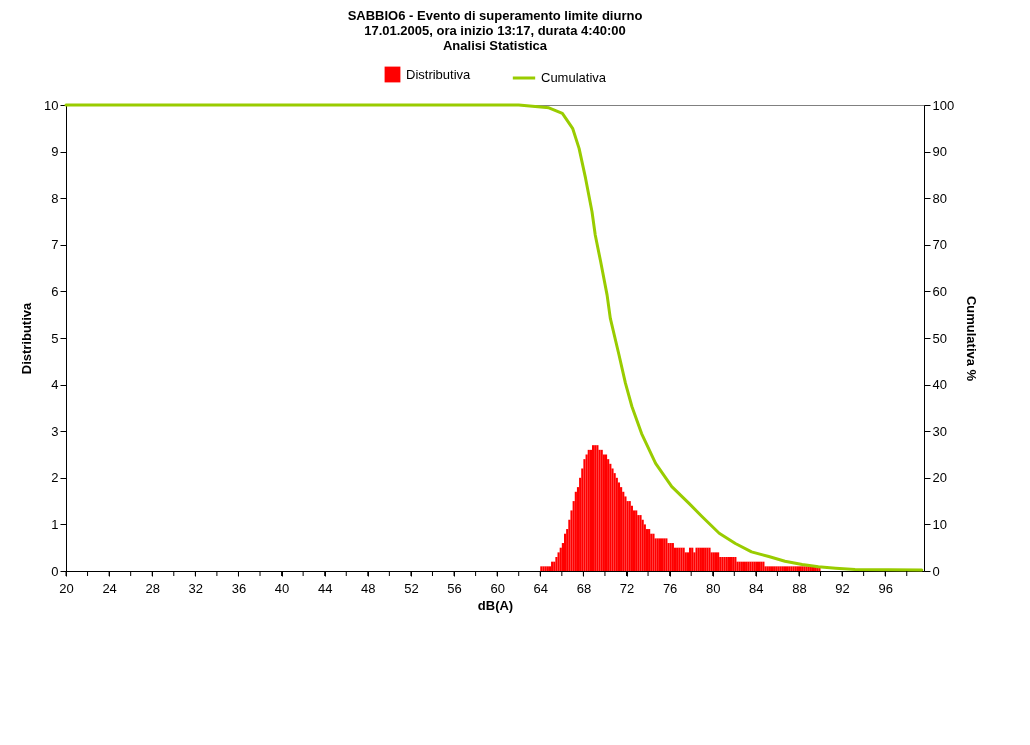 This screenshot has height=745, width=1030. What do you see at coordinates (497, 588) in the screenshot?
I see `x-tick-label: 60` at bounding box center [497, 588].